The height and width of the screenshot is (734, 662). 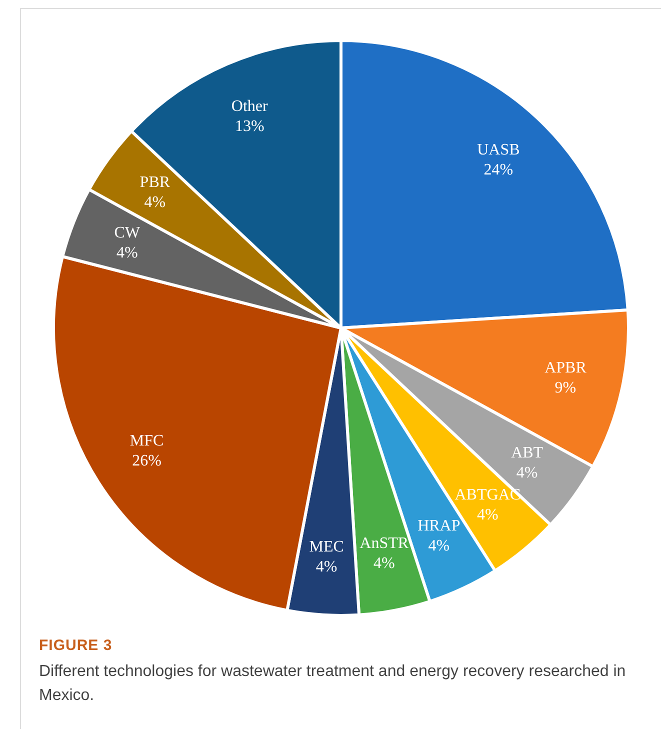 I want to click on slice-label: HRAP, so click(x=439, y=525).